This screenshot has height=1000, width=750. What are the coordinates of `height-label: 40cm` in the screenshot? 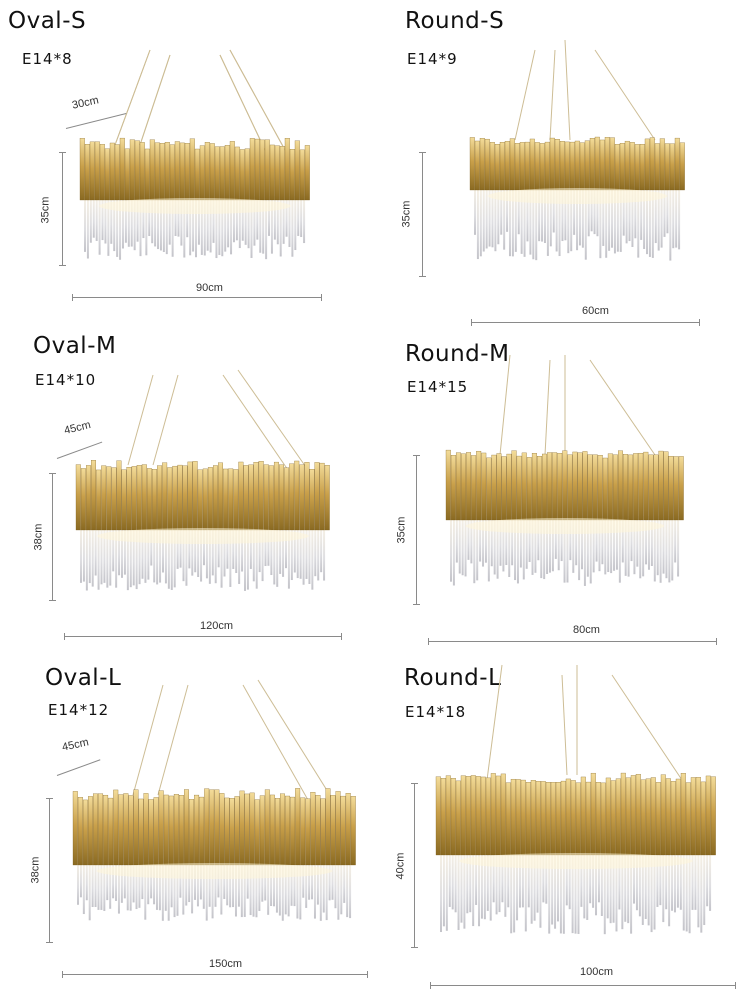 It's located at (400, 866).